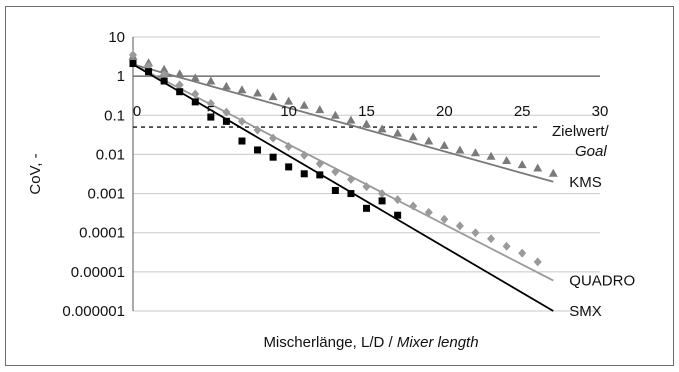 Image resolution: width=679 pixels, height=372 pixels. What do you see at coordinates (585, 311) in the screenshot?
I see `series-label-smx: SMX` at bounding box center [585, 311].